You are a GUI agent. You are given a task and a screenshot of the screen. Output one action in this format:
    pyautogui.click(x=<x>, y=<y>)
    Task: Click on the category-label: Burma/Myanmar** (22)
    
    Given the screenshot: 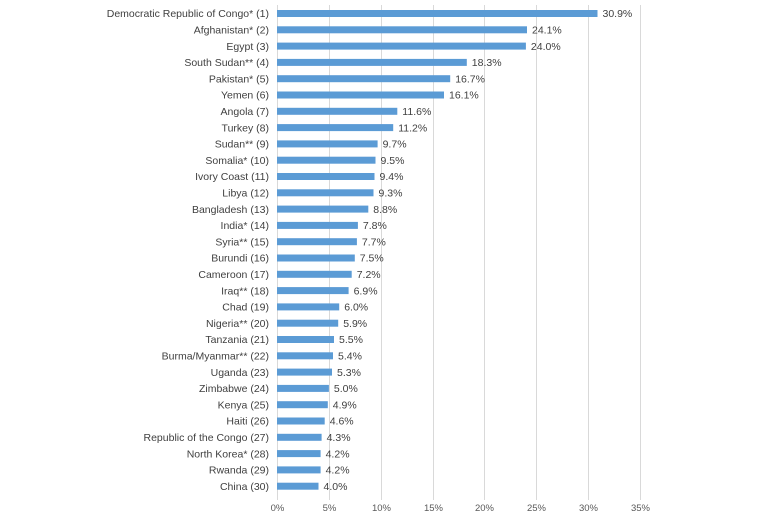 What is the action you would take?
    pyautogui.click(x=215, y=357)
    